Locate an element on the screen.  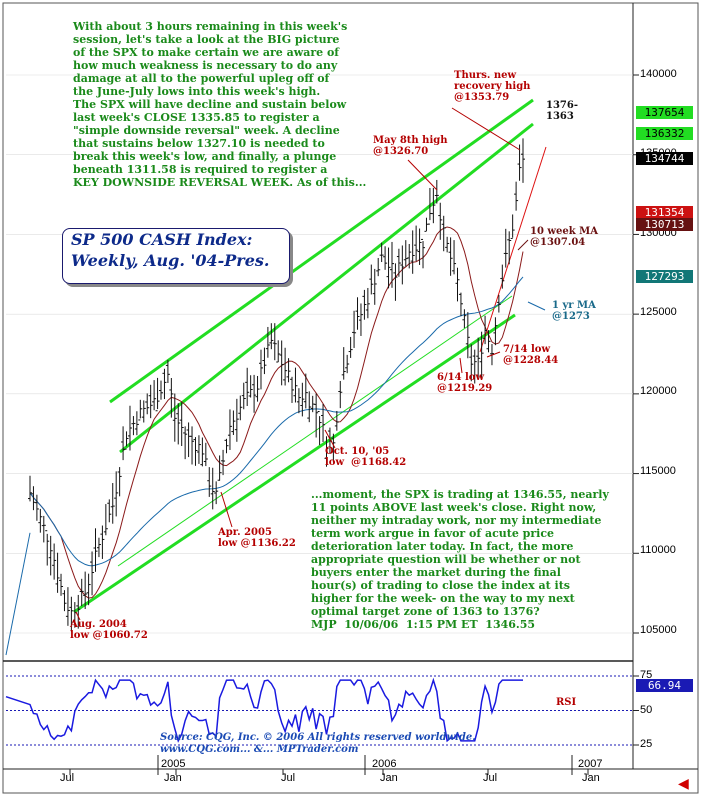
y-tick-label: 115000 is located at coordinates (658, 471).